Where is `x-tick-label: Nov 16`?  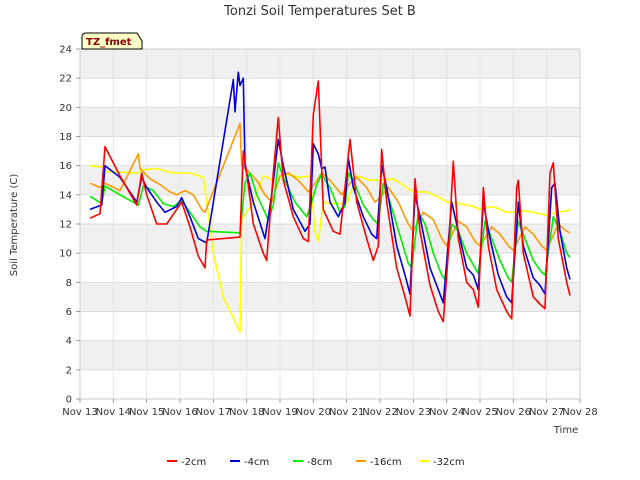
x-tick-label: Nov 16 is located at coordinates (179, 412).